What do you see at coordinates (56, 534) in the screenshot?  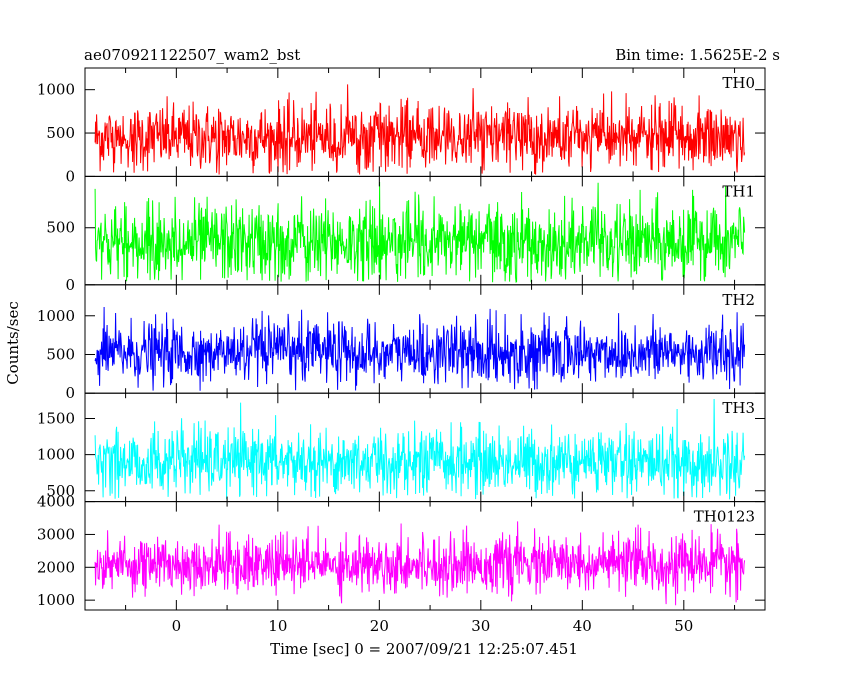 I see `y-tick-label-th0123: 3000` at bounding box center [56, 534].